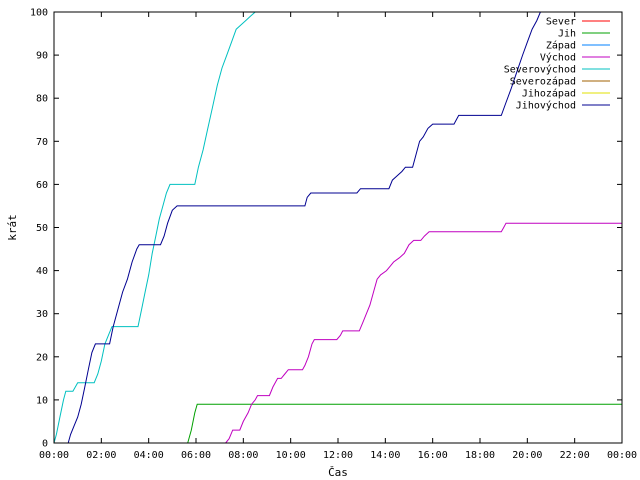 The height and width of the screenshot is (480, 640). I want to click on y-tick-label: 80, so click(42, 99).